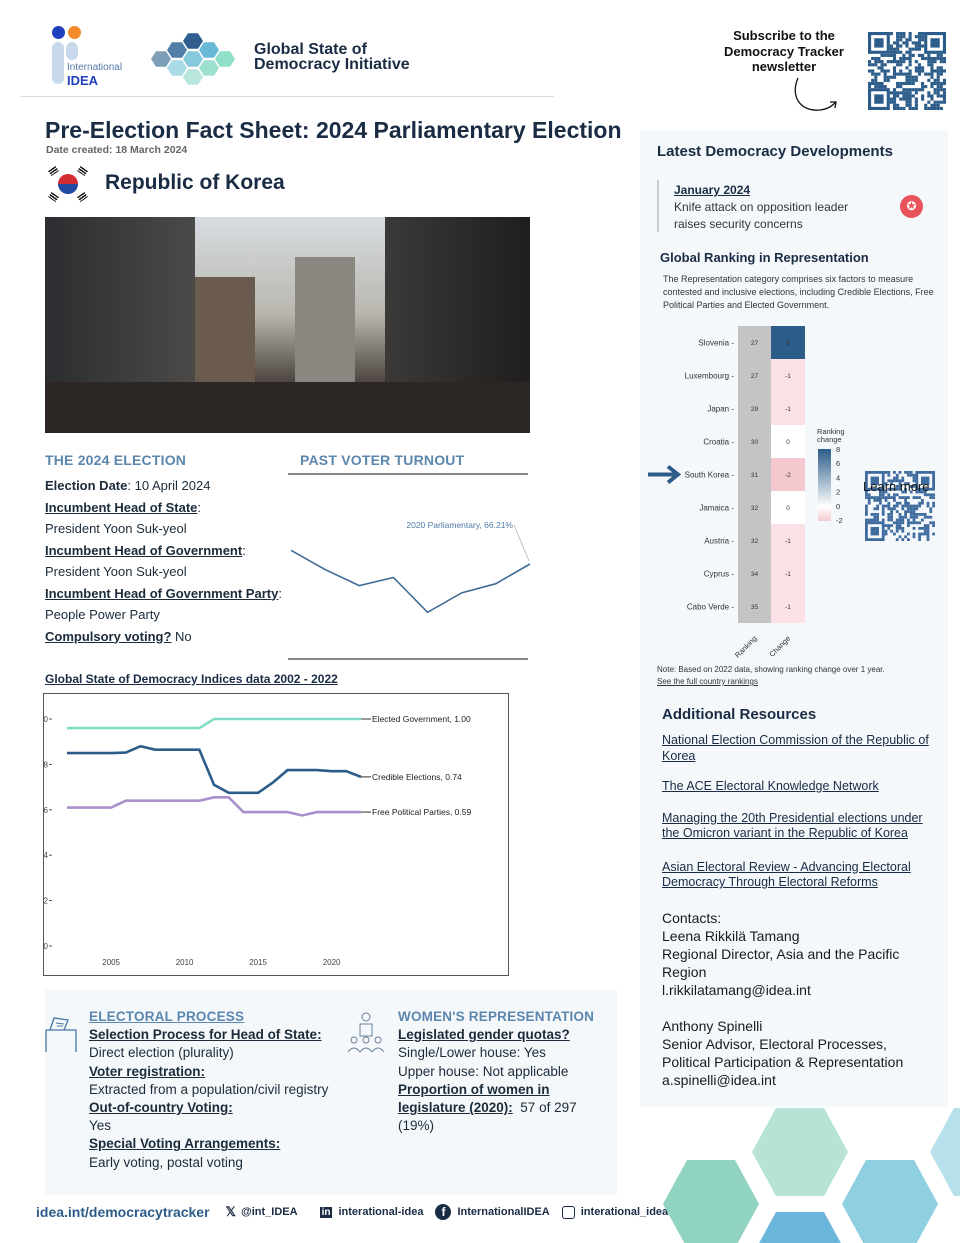 The image size is (960, 1243). What do you see at coordinates (90, 57) in the screenshot?
I see `idea-logo: International IDEA` at bounding box center [90, 57].